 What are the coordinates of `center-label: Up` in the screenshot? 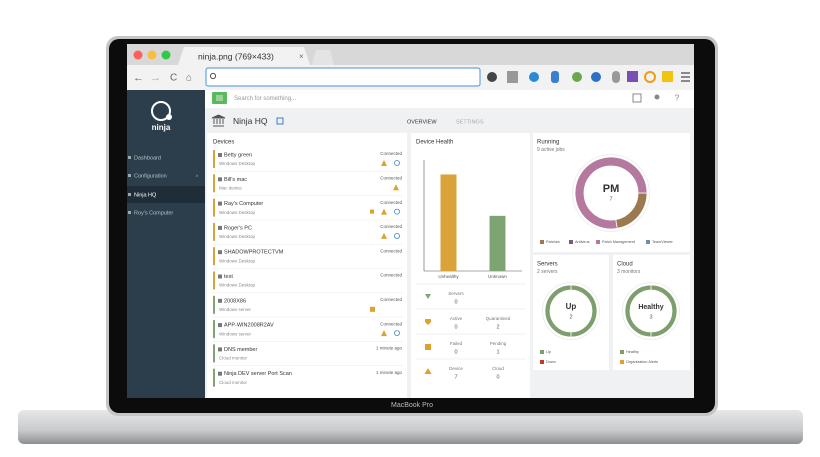 It's located at (571, 306).